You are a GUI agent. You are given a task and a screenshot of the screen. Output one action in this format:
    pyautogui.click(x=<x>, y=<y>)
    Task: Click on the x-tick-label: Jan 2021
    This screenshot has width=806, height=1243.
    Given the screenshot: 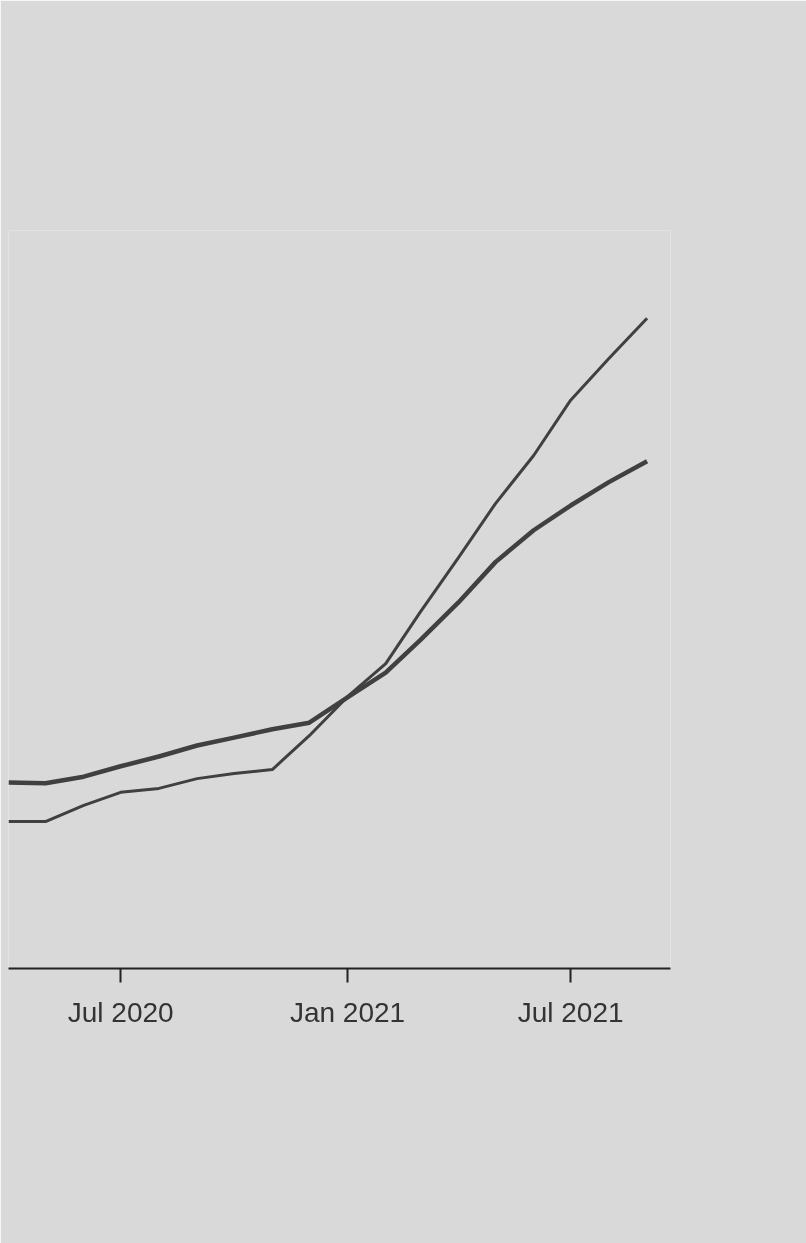 What is the action you would take?
    pyautogui.click(x=347, y=1012)
    